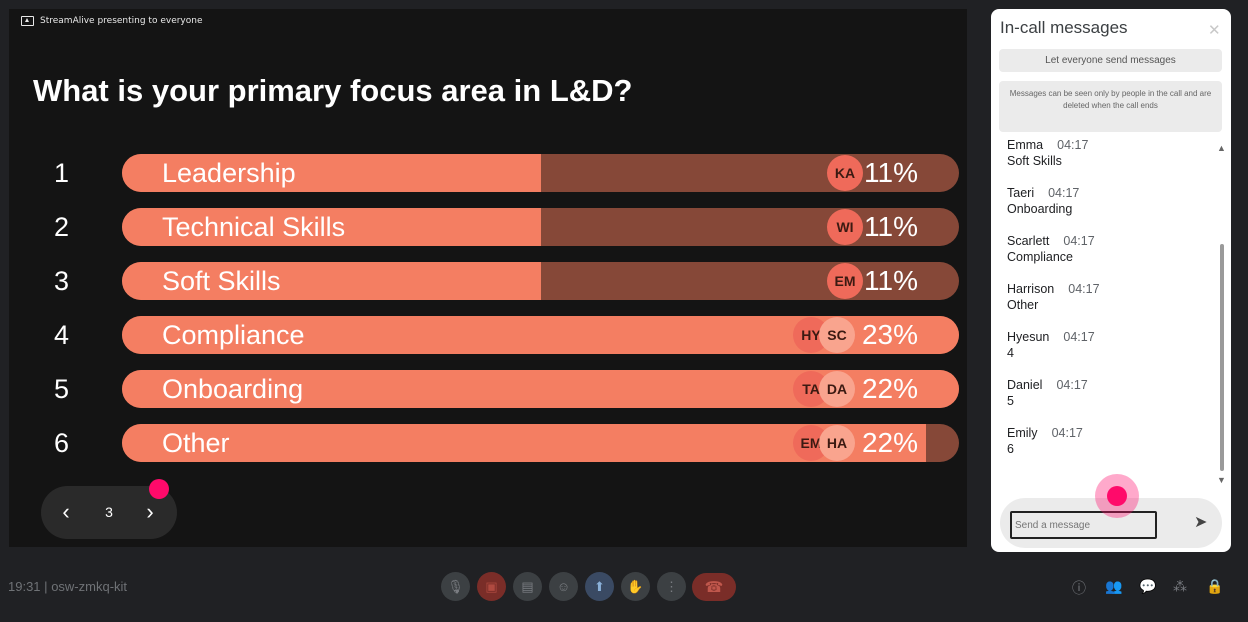 The width and height of the screenshot is (1248, 622). Describe the element at coordinates (333, 90) in the screenshot. I see `poll-question: What is your primary focus area in L&D?` at that location.